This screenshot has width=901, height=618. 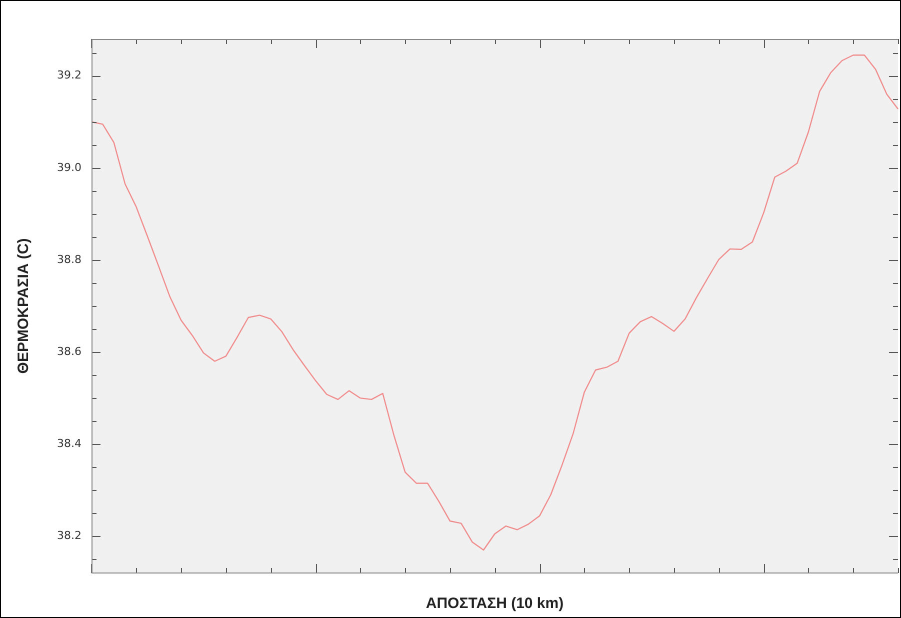 I want to click on y-tick-label: 38.2, so click(x=69, y=535).